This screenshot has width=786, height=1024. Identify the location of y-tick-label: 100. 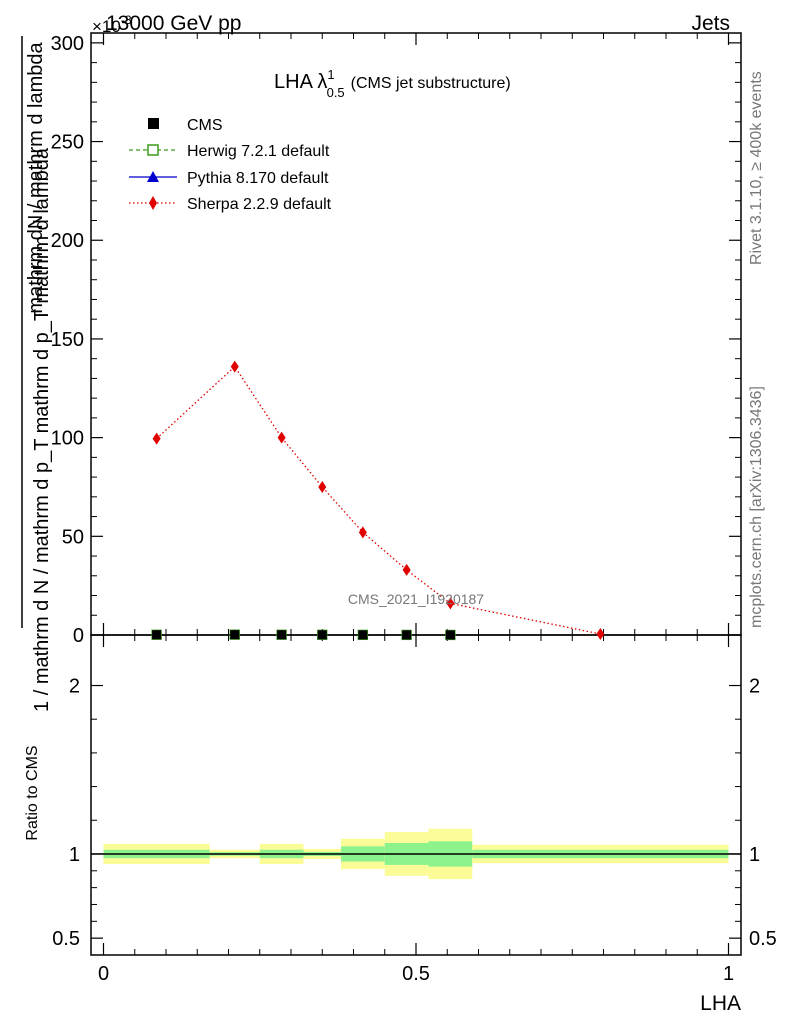
(67, 439).